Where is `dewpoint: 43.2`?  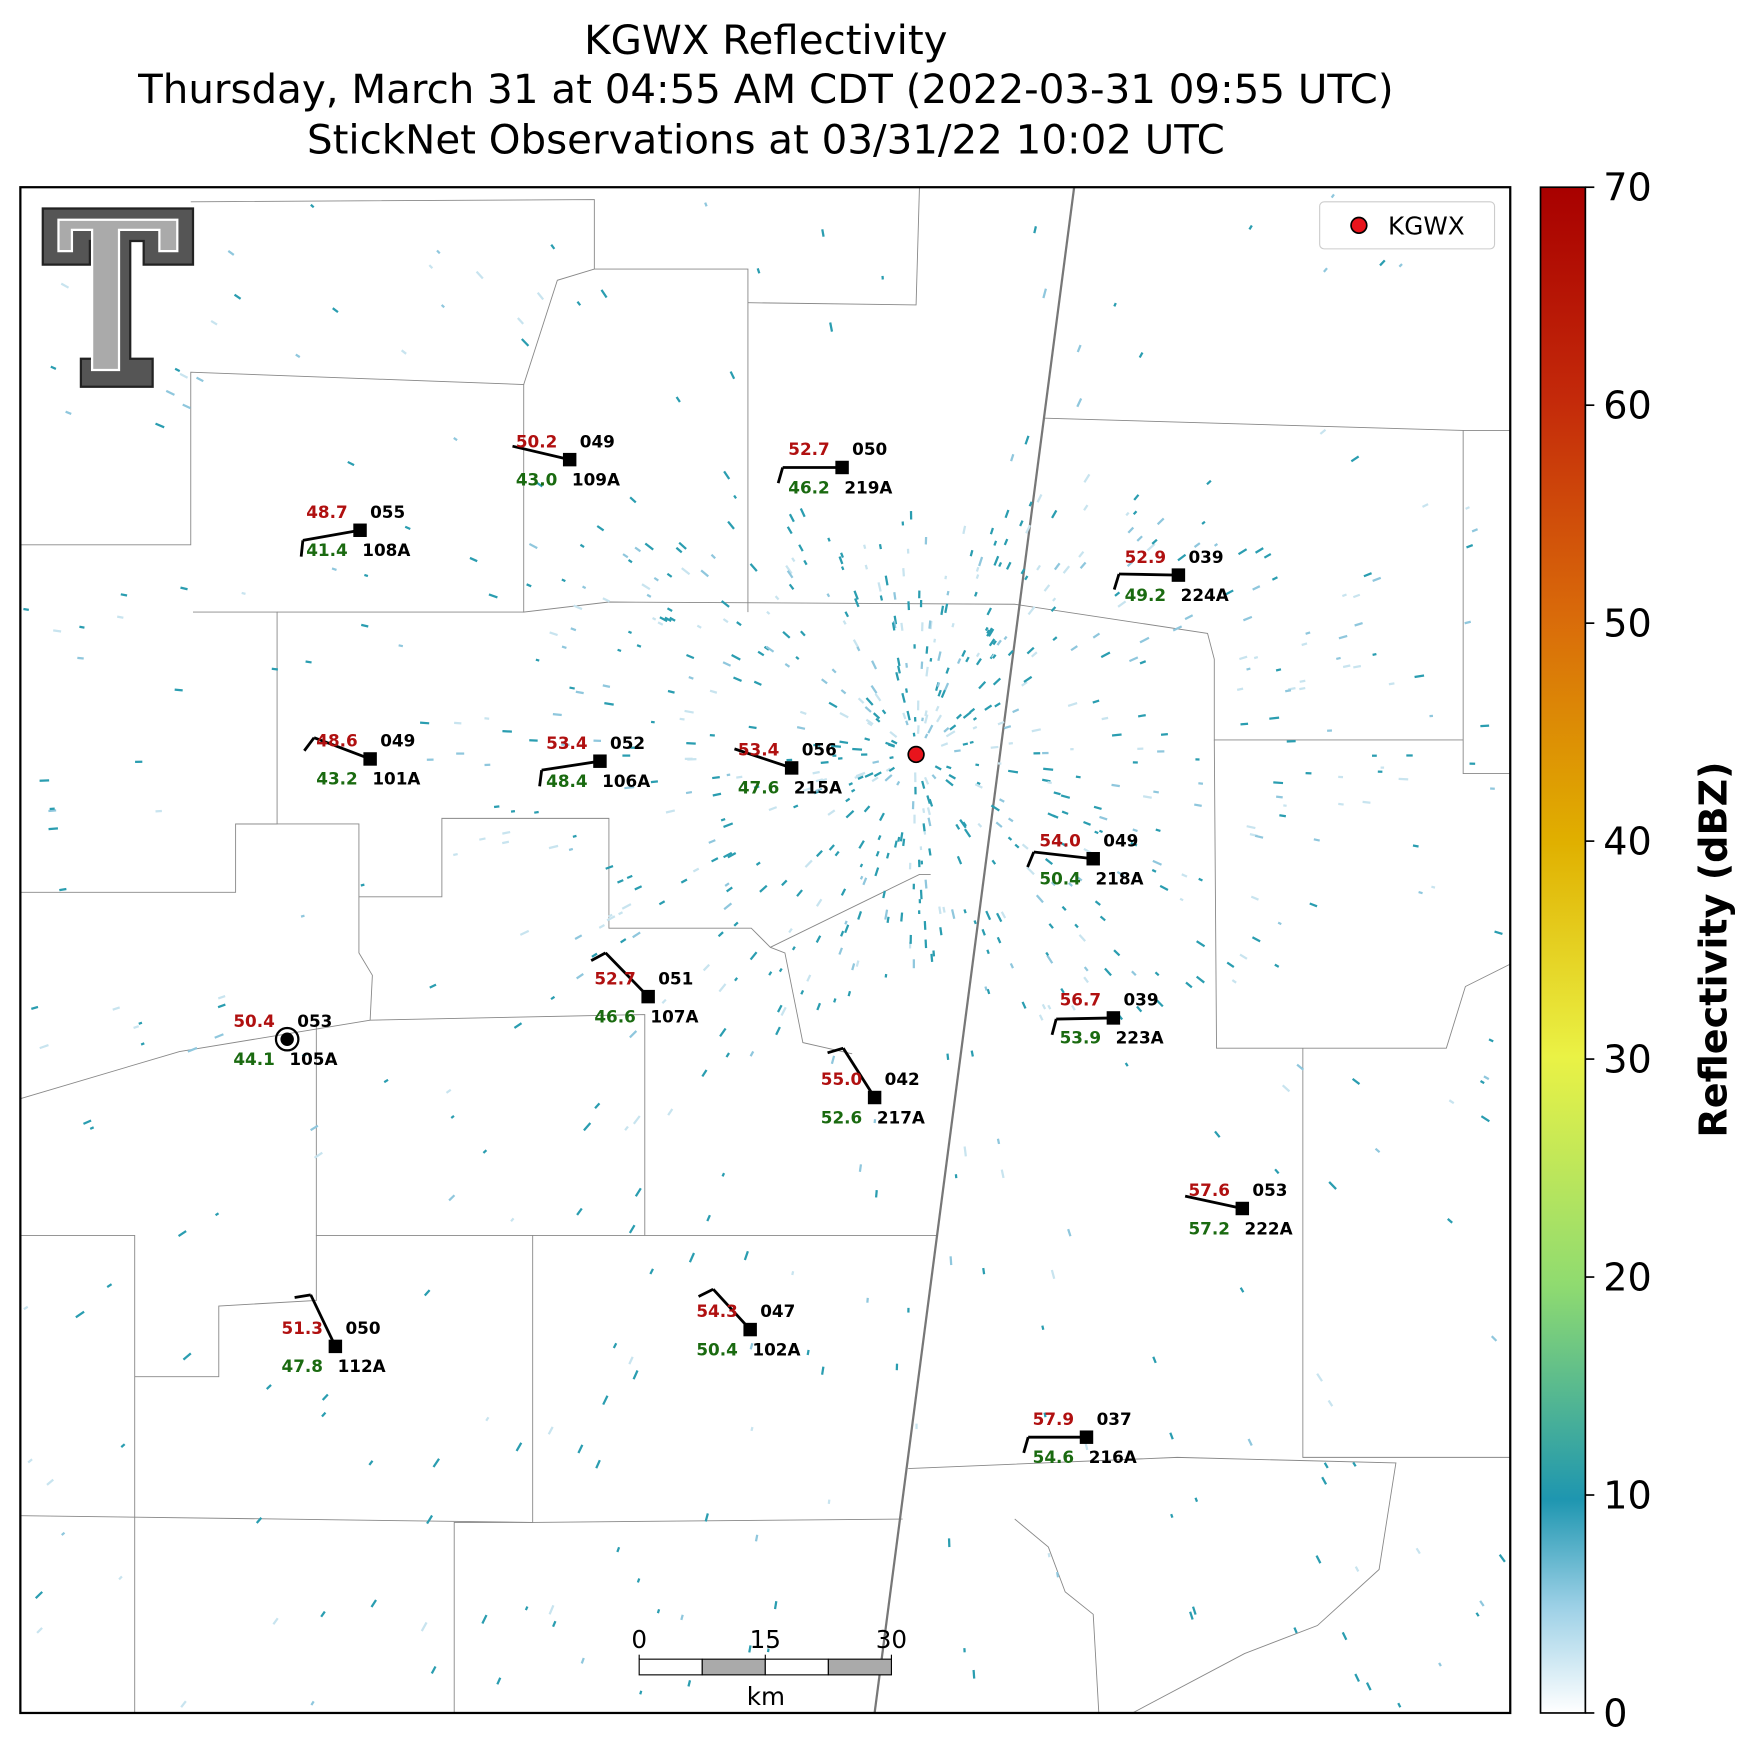
dewpoint: 43.2 is located at coordinates (336, 779).